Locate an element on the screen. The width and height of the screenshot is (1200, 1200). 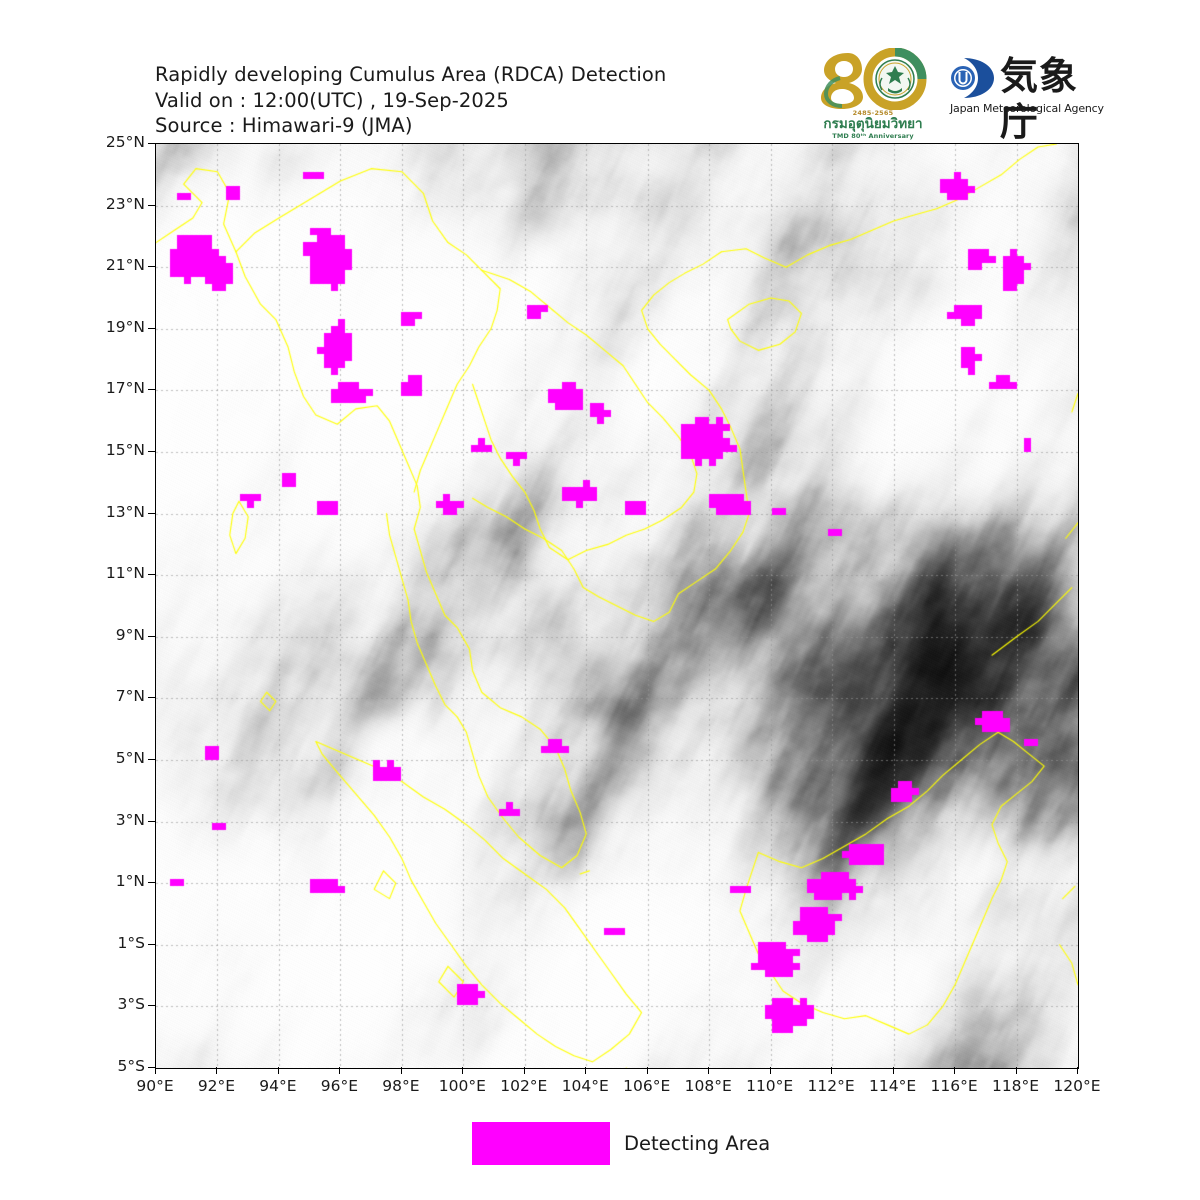
y-axis-tick-label: 3°N is located at coordinates (130, 819).